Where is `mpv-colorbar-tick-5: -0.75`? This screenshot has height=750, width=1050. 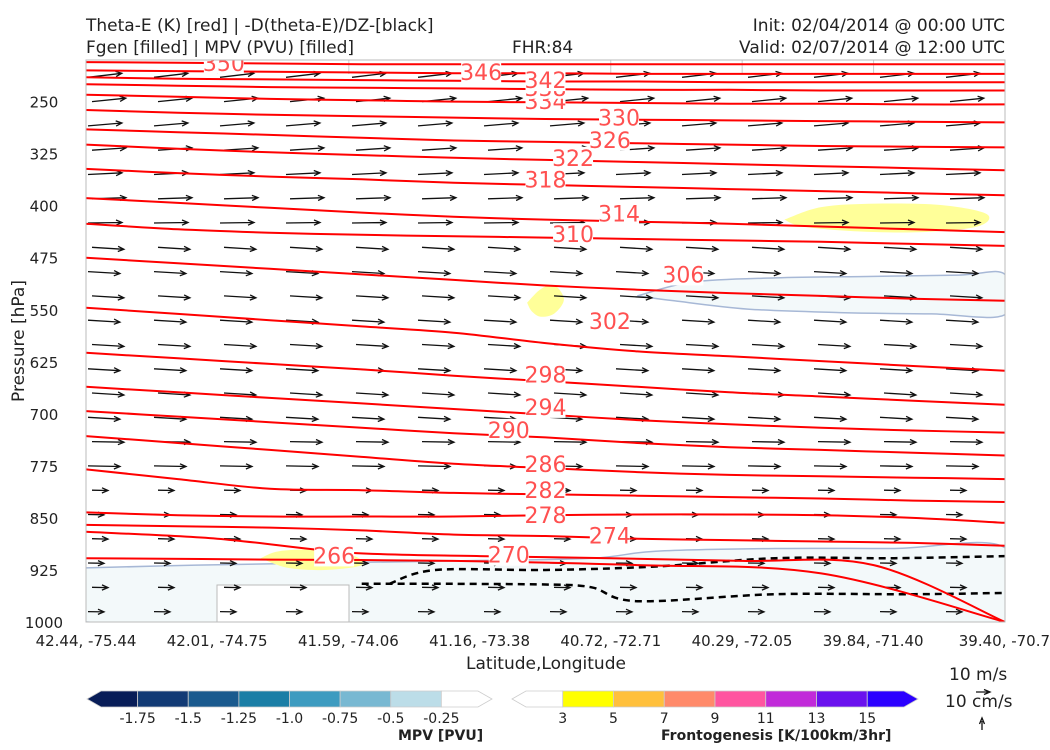 mpv-colorbar-tick-5: -0.75 is located at coordinates (340, 719).